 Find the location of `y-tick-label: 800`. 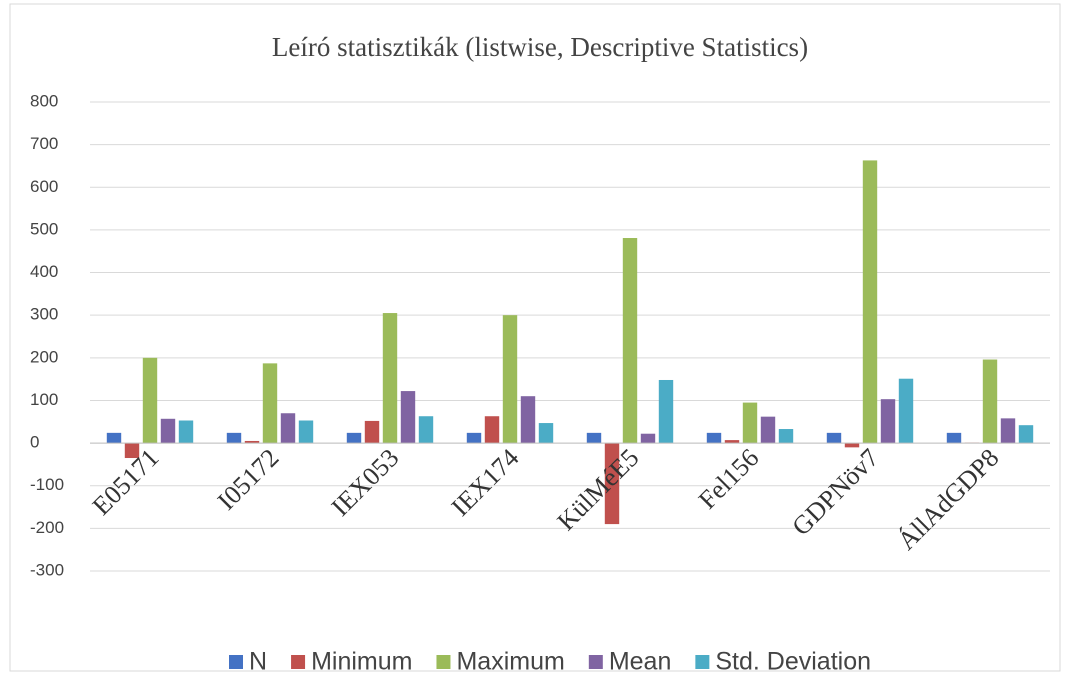

y-tick-label: 800 is located at coordinates (44, 100).